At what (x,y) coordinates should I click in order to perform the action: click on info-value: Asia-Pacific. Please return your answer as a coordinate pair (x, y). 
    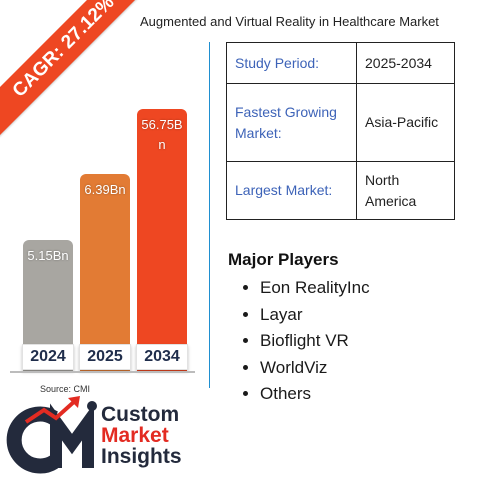
    Looking at the image, I should click on (405, 122).